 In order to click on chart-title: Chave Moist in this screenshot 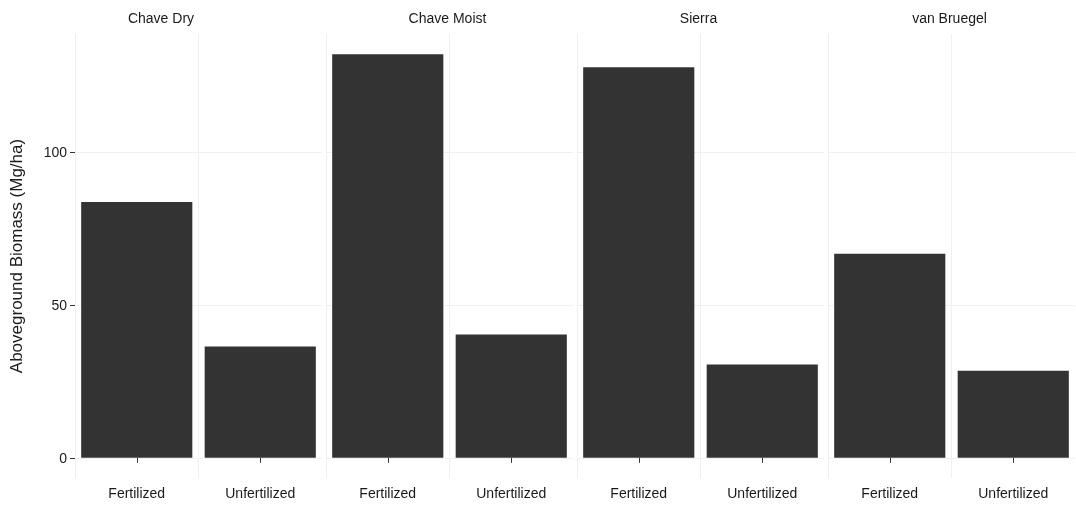, I will do `click(447, 18)`.